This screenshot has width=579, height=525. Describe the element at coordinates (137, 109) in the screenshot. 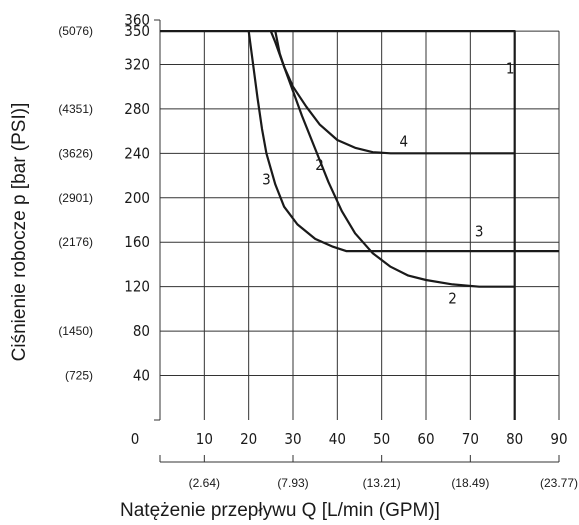

I see `y-tick-label: 280` at that location.